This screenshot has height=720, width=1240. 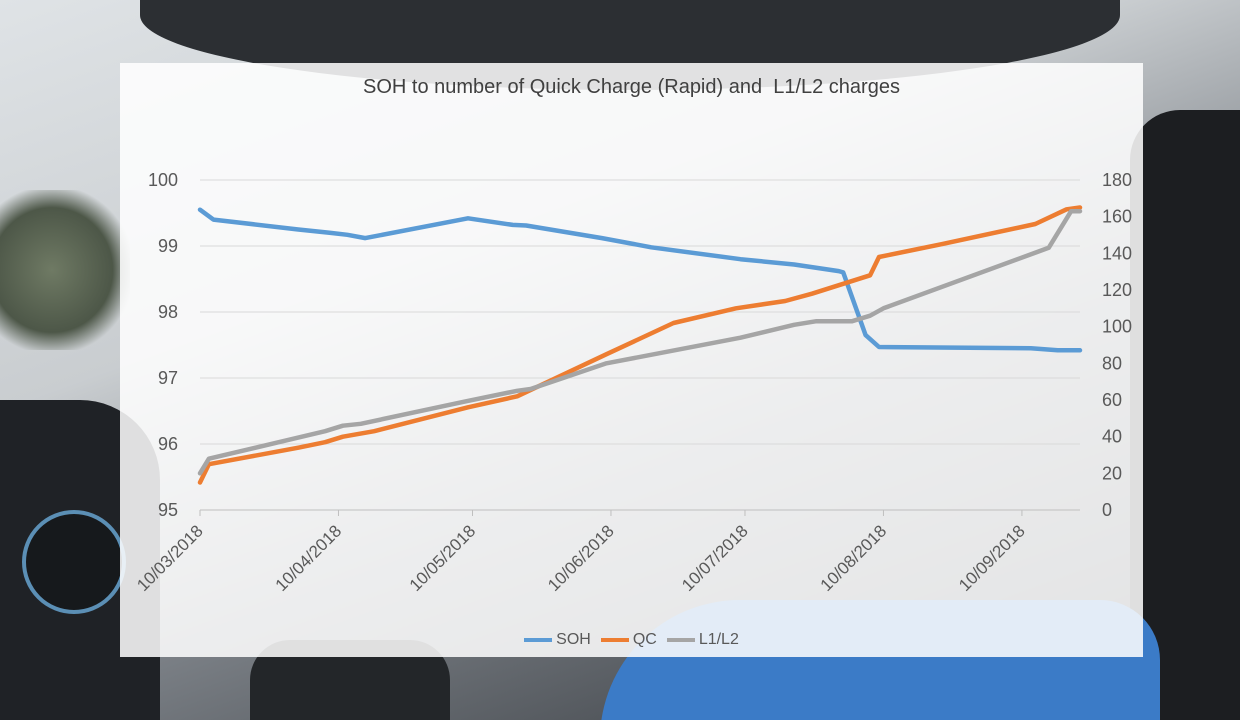 I want to click on chart-legend: SOH QC L1/L2, so click(x=631, y=640).